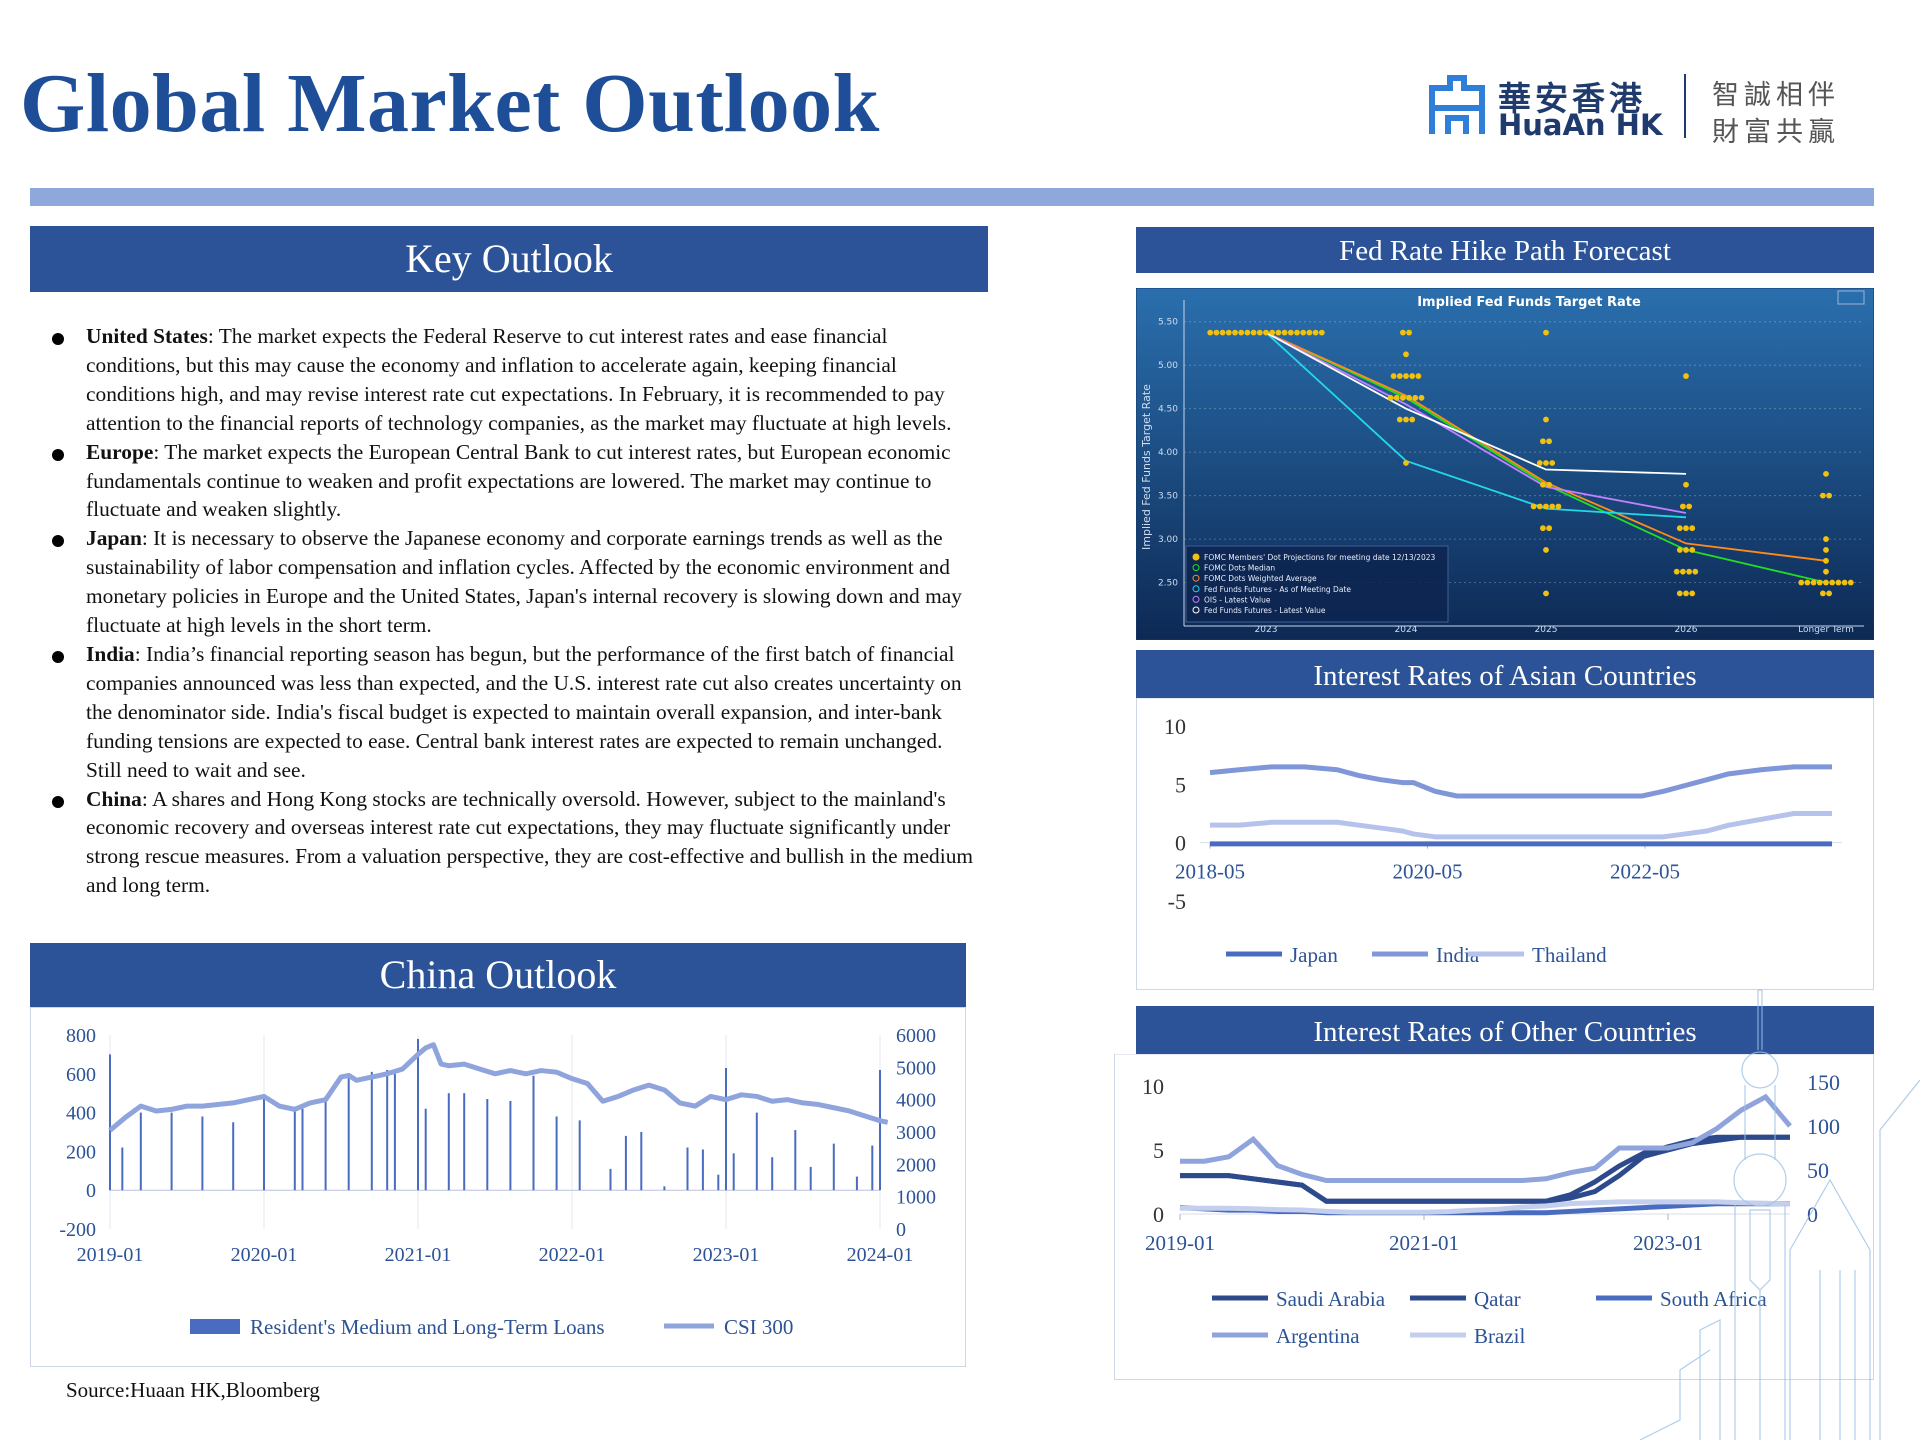  I want to click on x-tick-label: Longer Term, so click(1826, 630).